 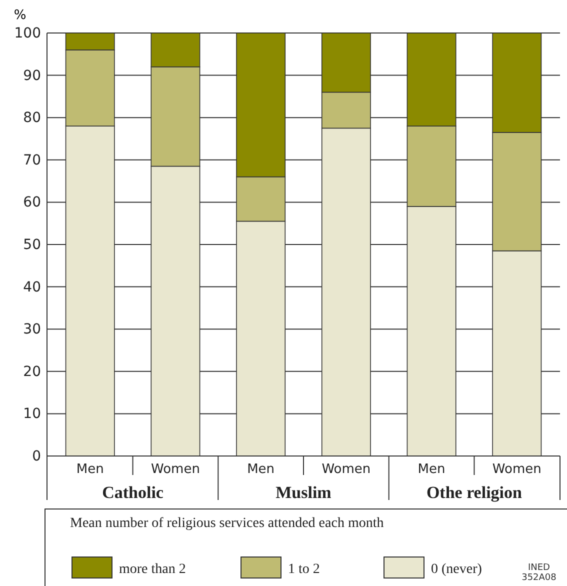 What do you see at coordinates (456, 569) in the screenshot?
I see `legend-label: 0 (never)` at bounding box center [456, 569].